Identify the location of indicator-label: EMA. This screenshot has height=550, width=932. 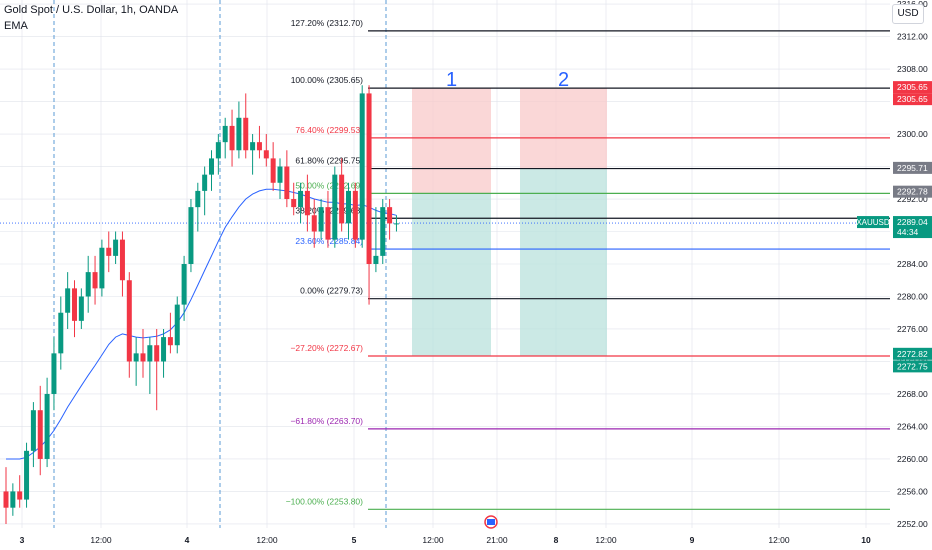
(16, 26).